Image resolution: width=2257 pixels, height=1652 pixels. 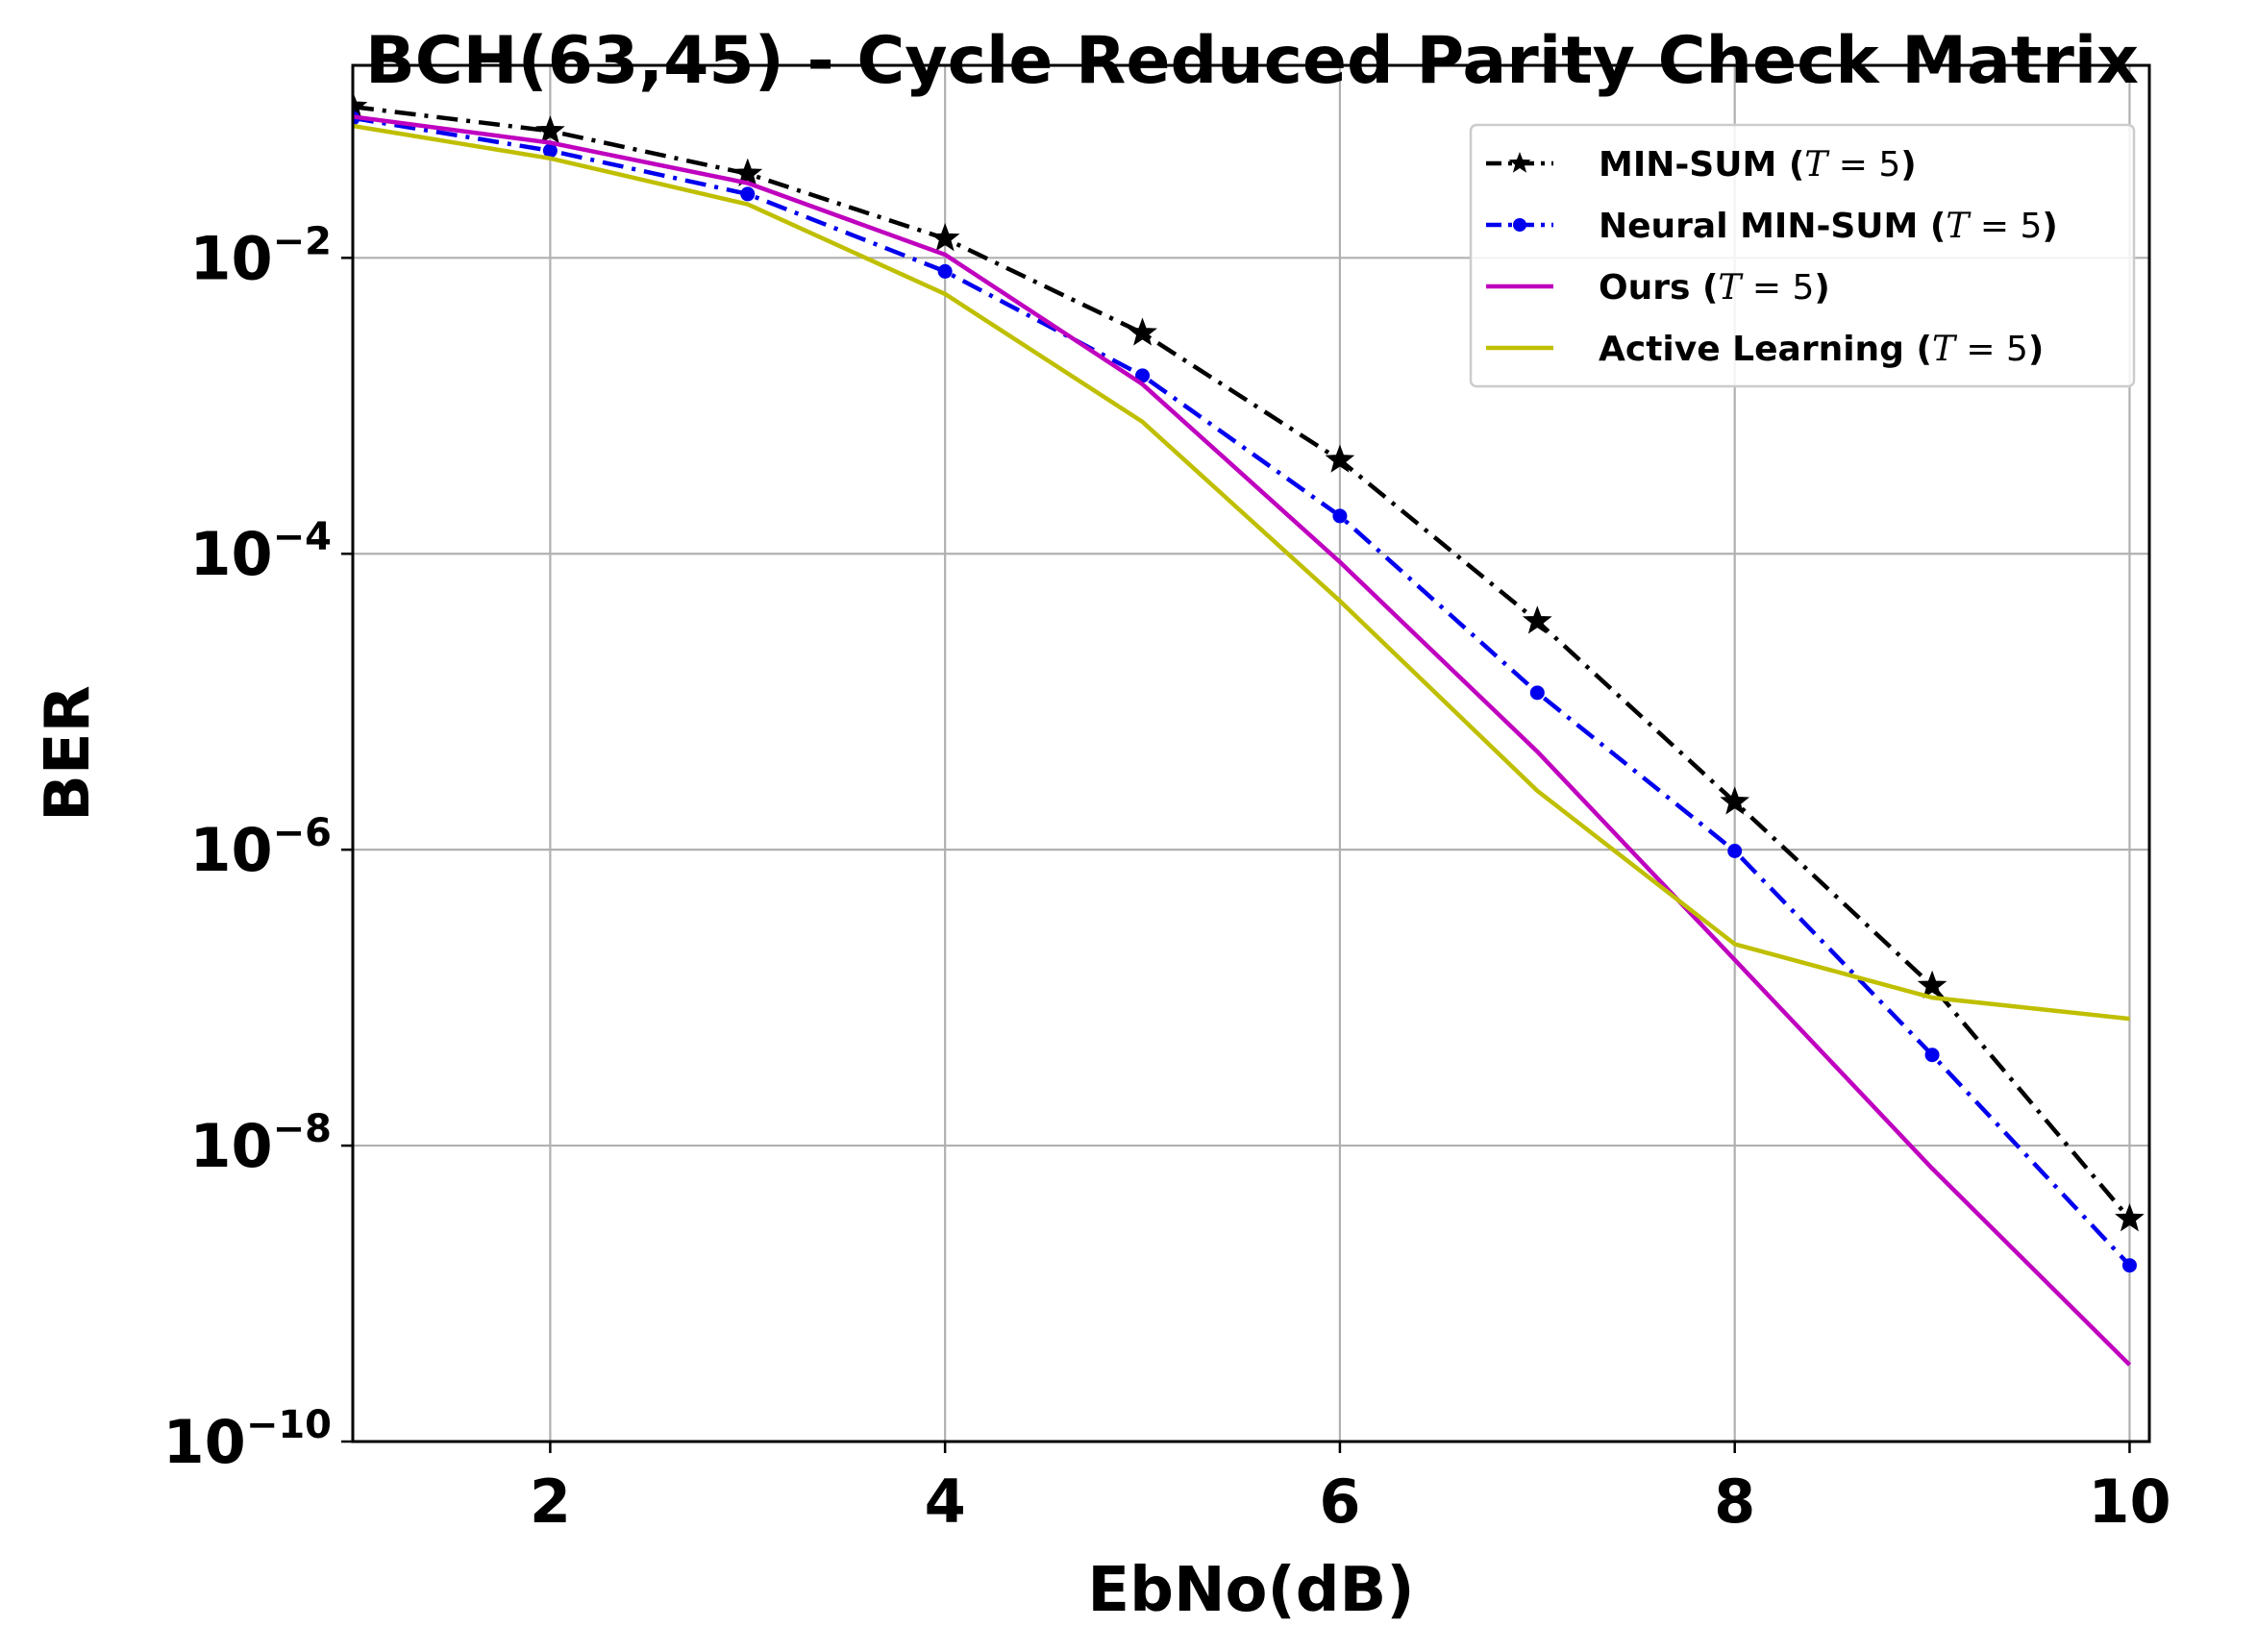 I want to click on legend-label: Active Learning (T = 5), so click(x=1821, y=349).